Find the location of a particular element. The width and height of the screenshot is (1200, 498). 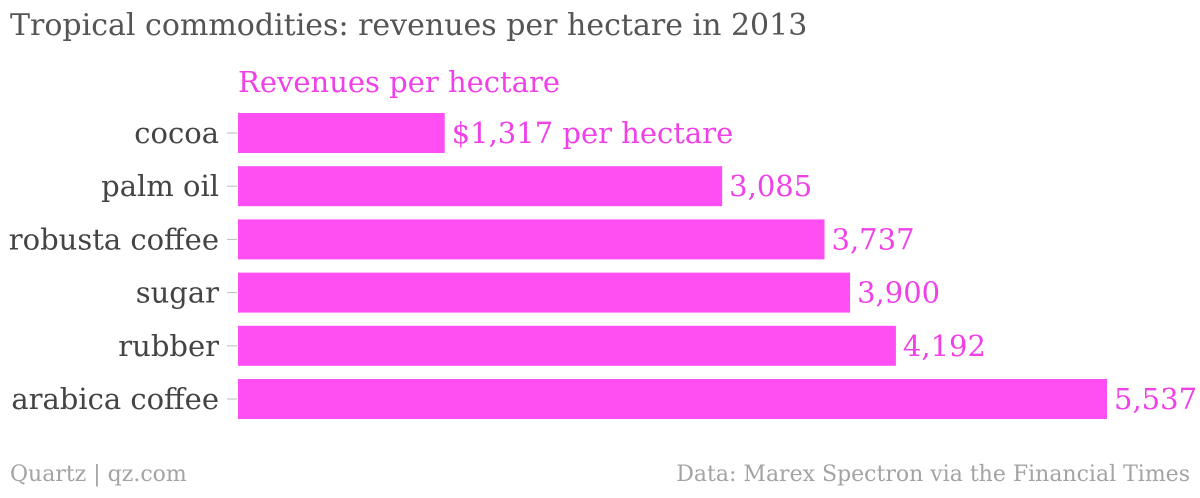

category-label: robusta coffee is located at coordinates (114, 239).